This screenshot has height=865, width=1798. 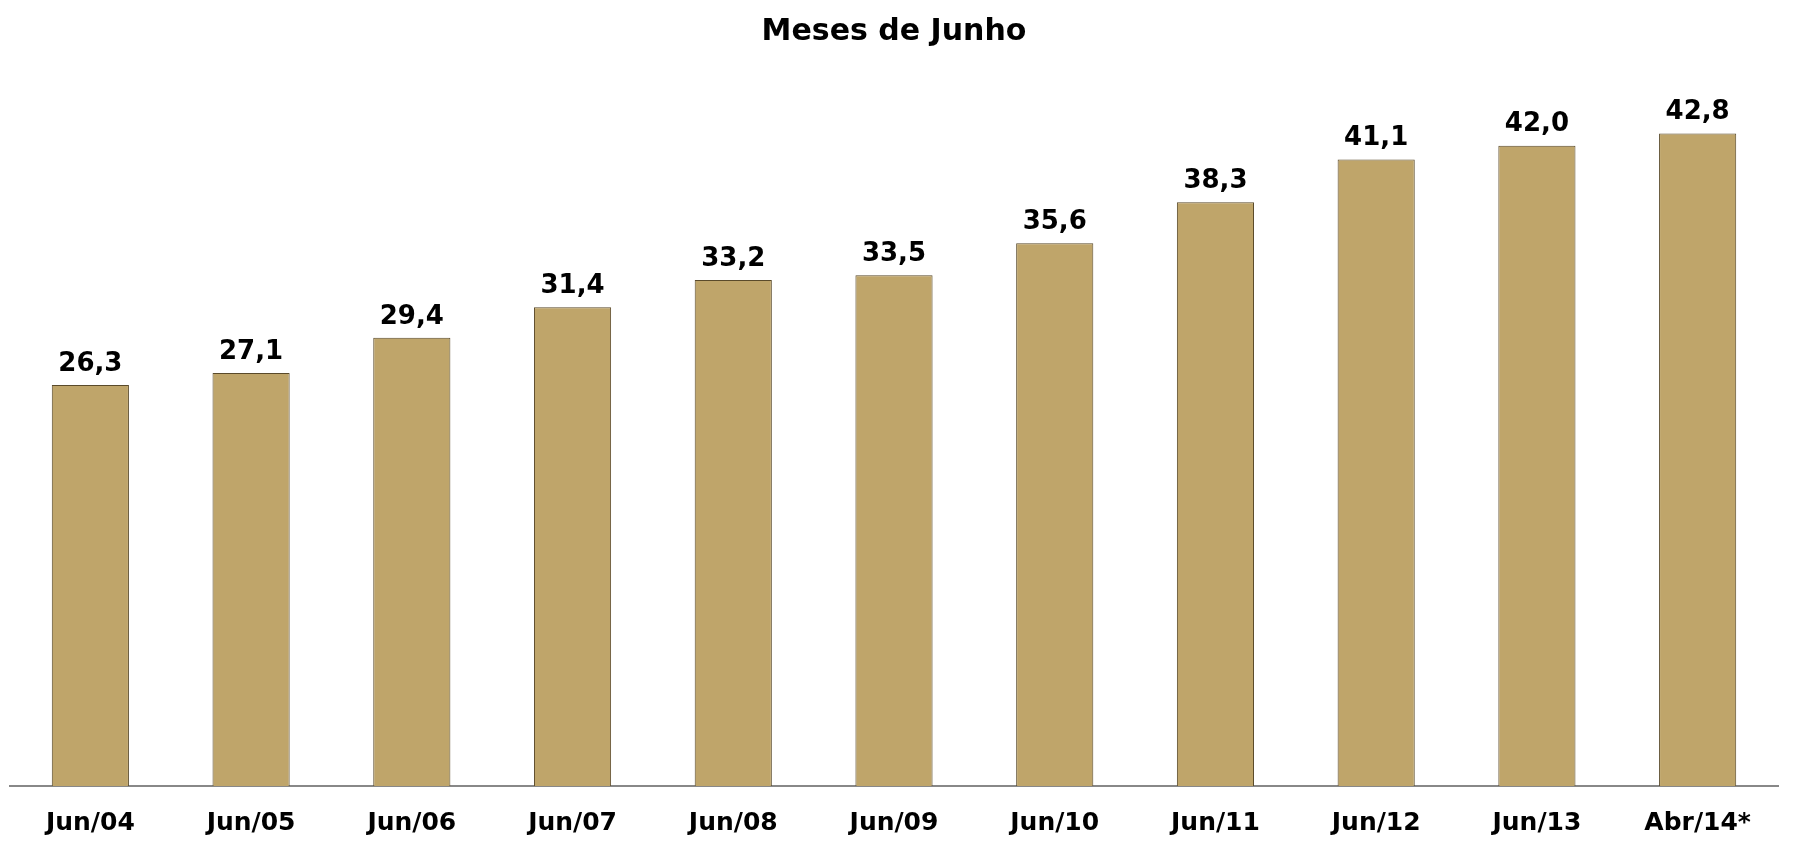 What do you see at coordinates (250, 821) in the screenshot?
I see `x-tick-label: Jun/05` at bounding box center [250, 821].